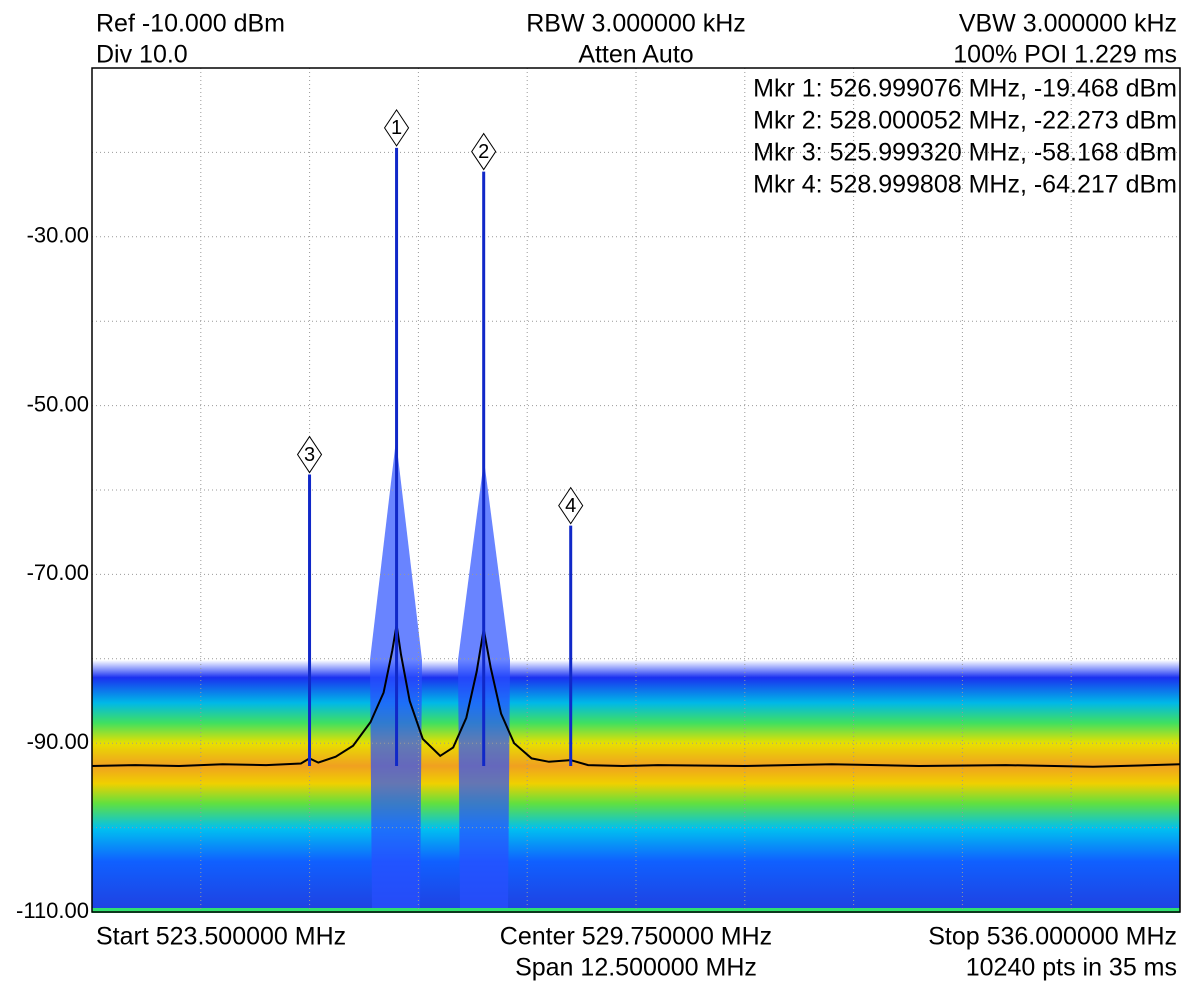  I want to click on ref-level: Ref -10.000 dBm, so click(190, 24).